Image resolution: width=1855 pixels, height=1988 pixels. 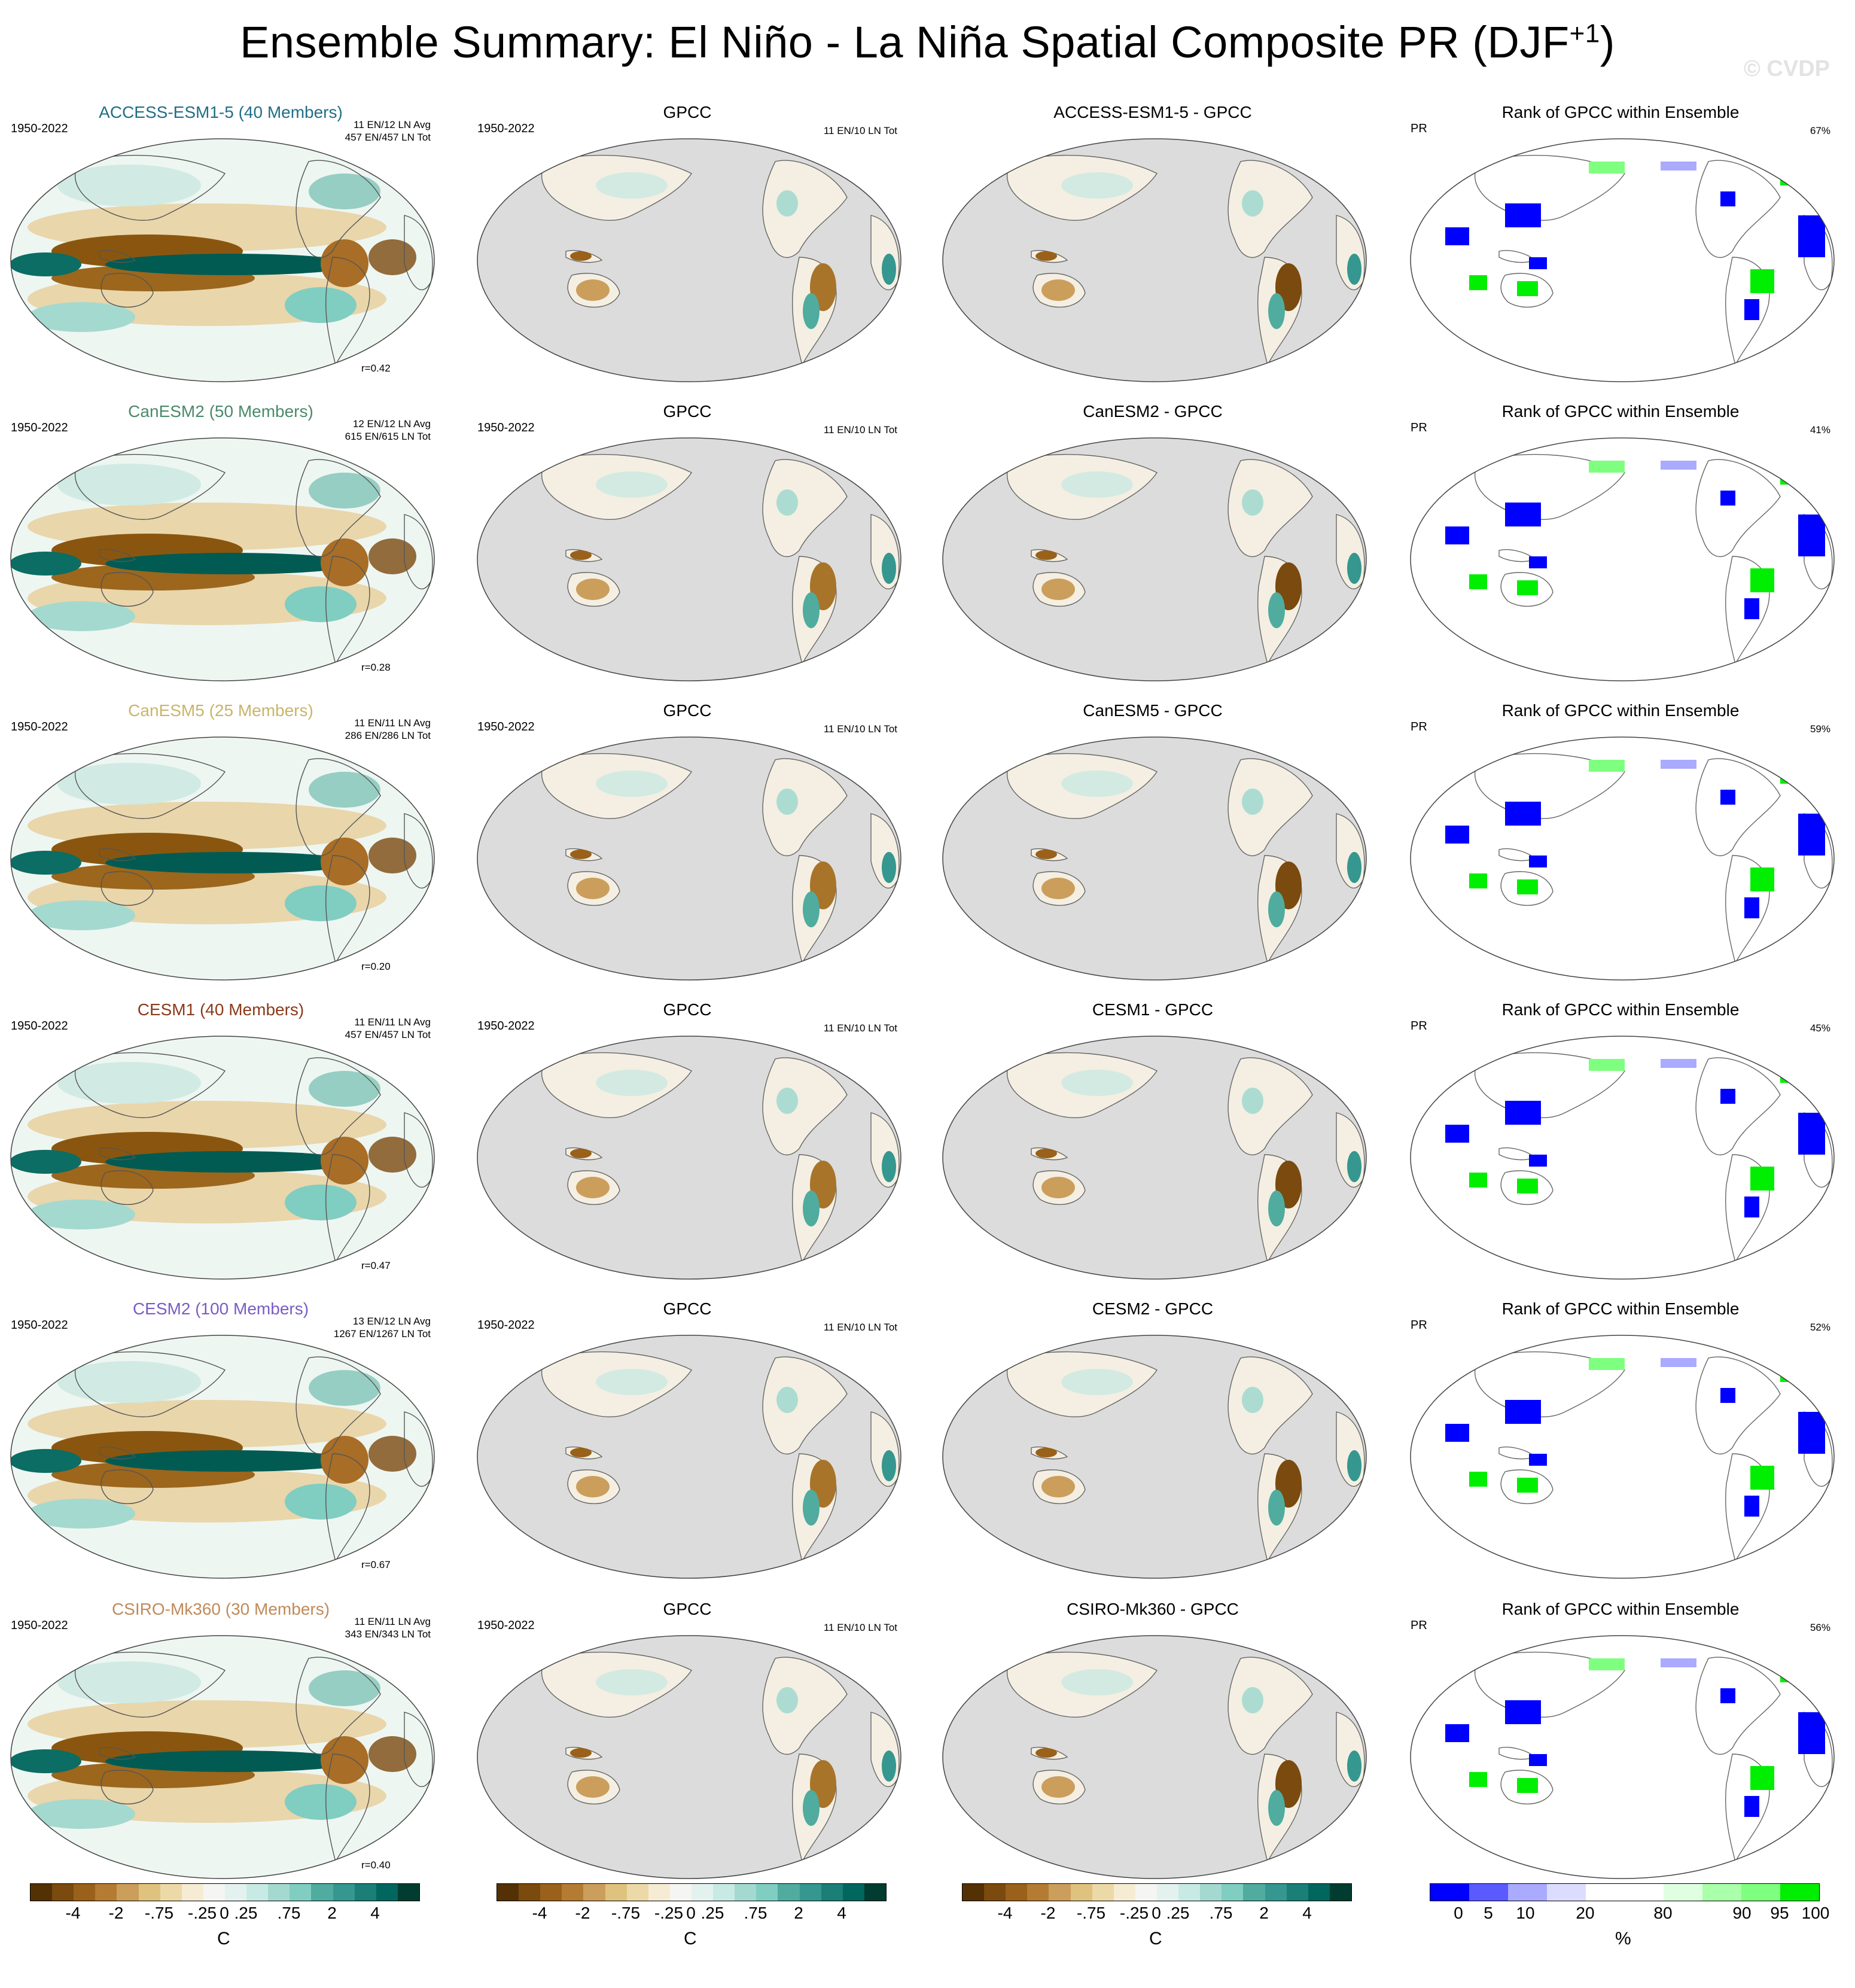 I want to click on colorbar-diff-unit: C, so click(x=1155, y=1939).